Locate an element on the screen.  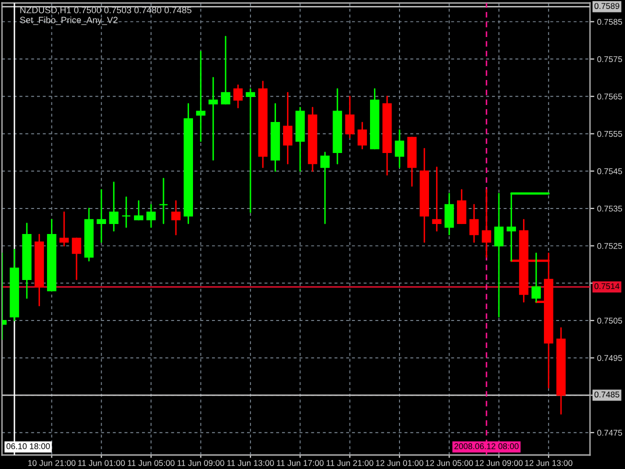
y-tick-label: 0.7475 is located at coordinates (609, 433).